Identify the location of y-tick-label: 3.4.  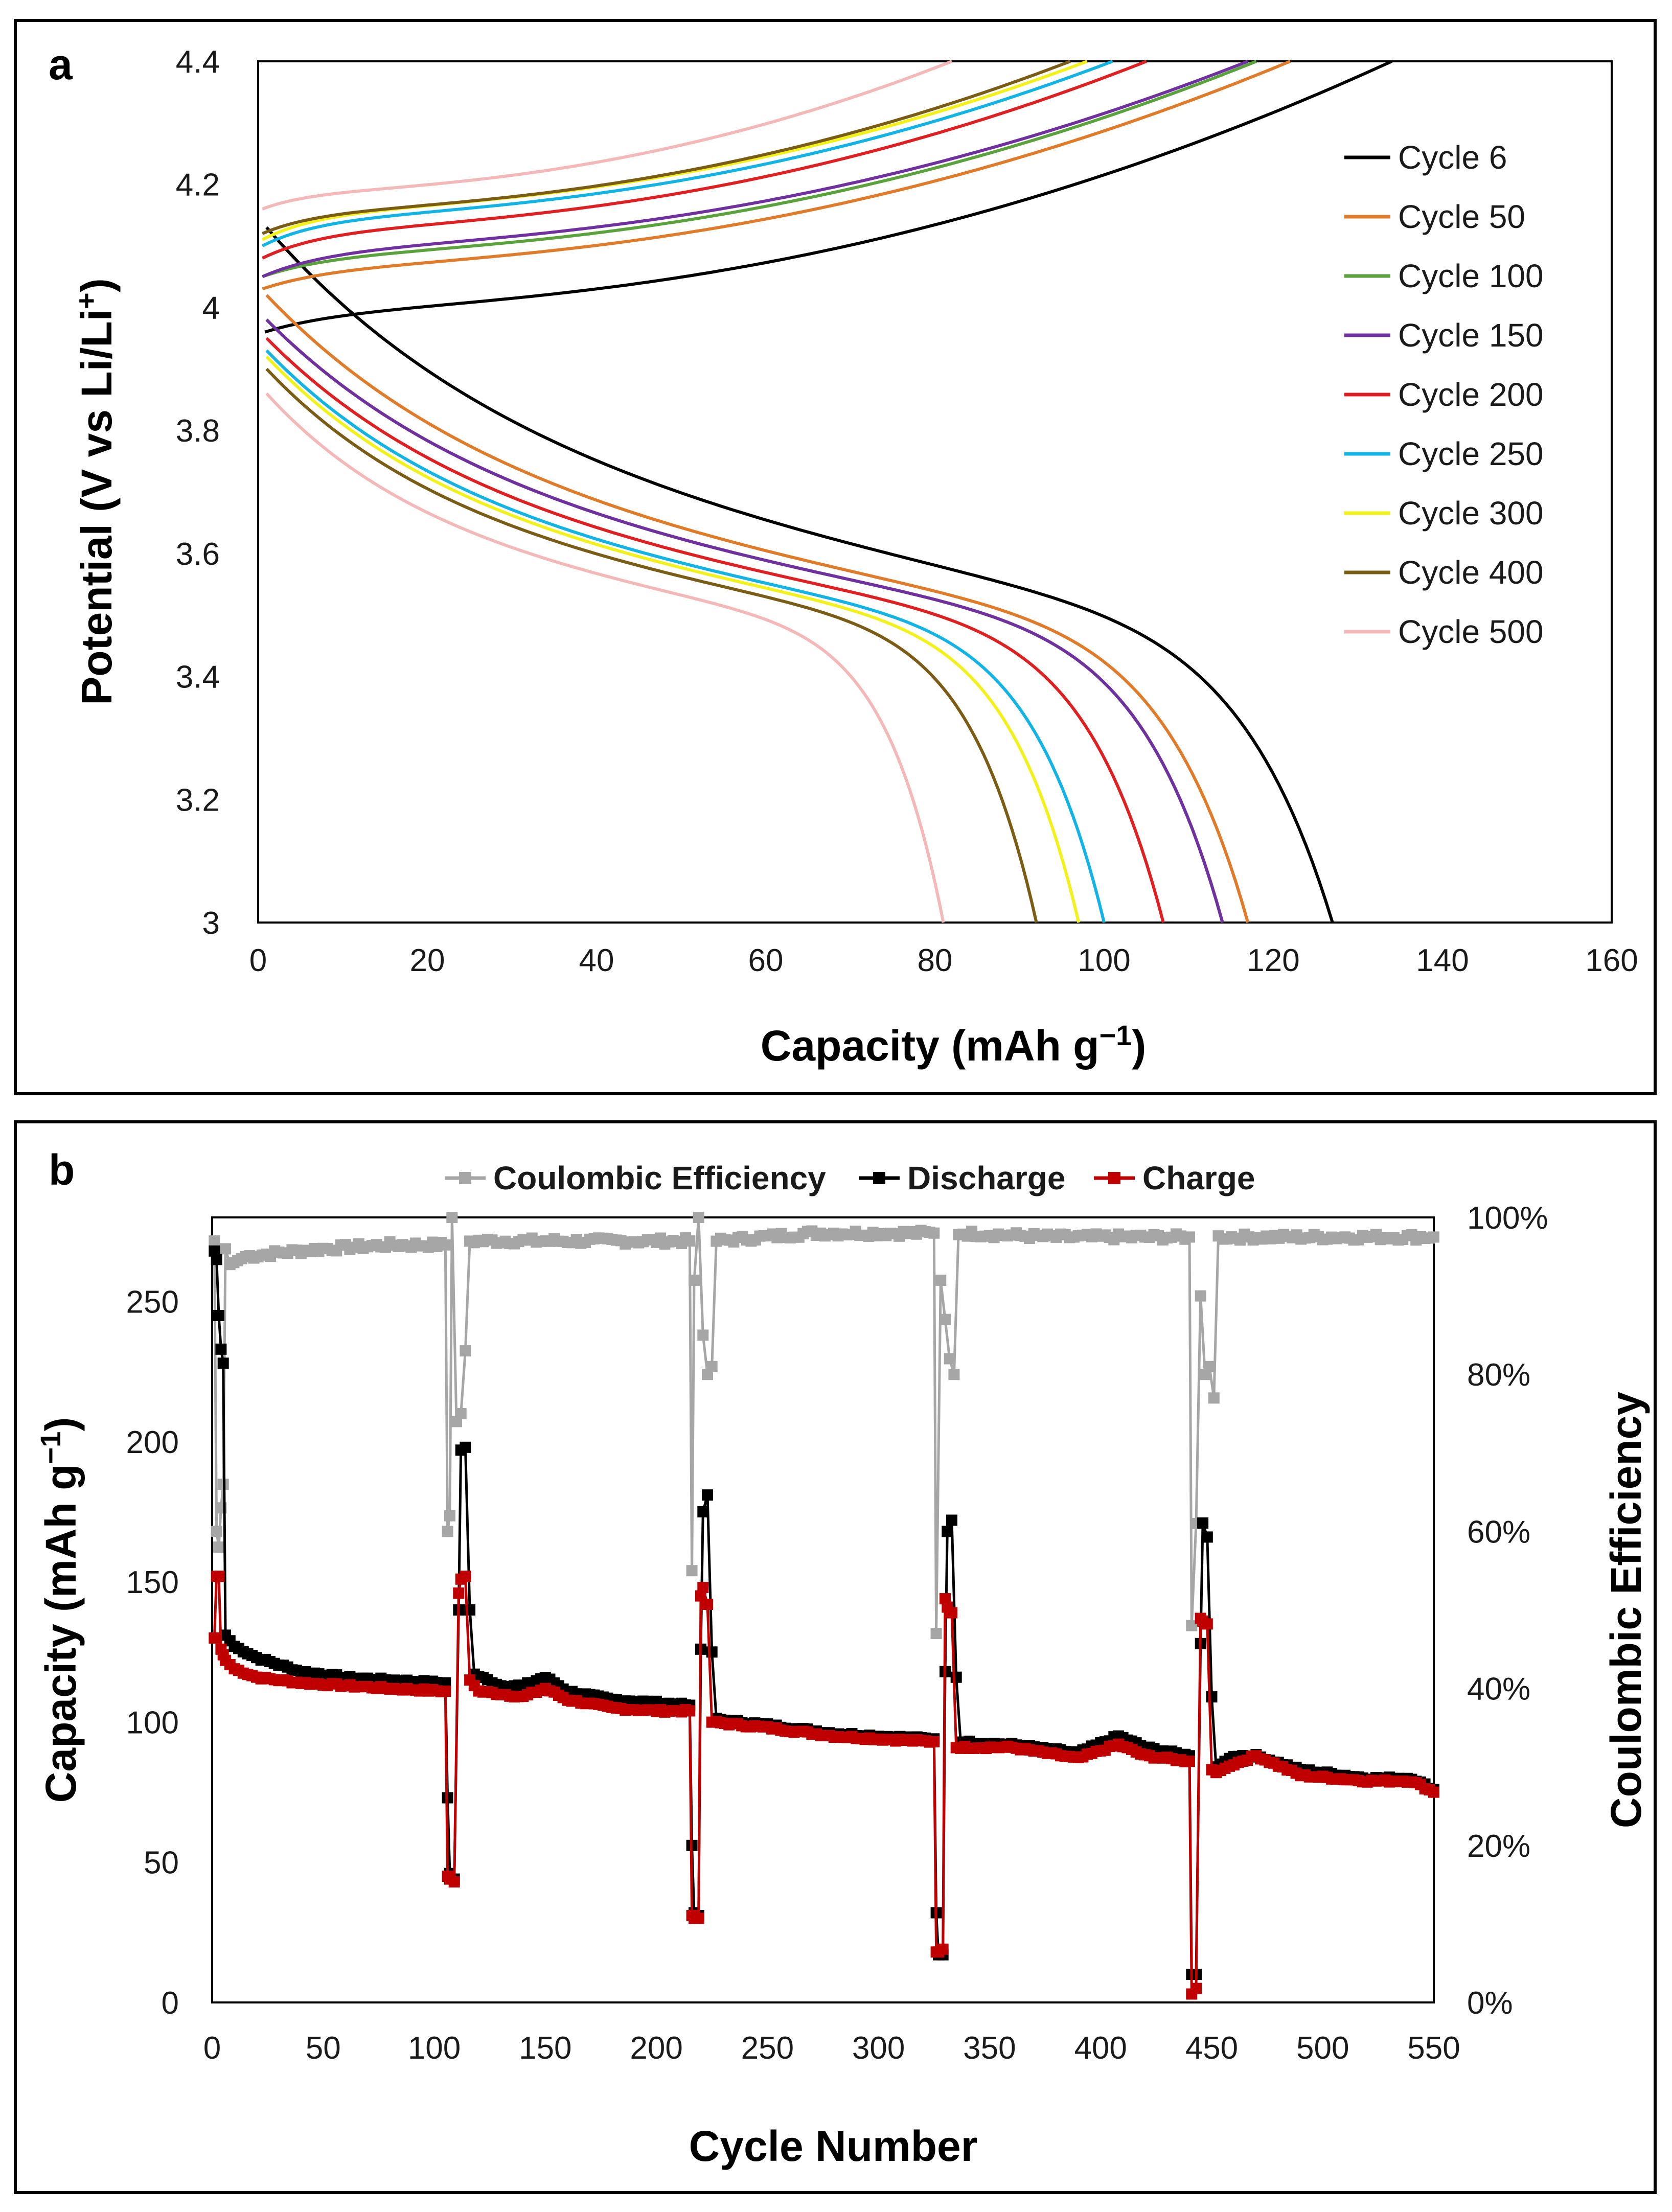
(198, 677).